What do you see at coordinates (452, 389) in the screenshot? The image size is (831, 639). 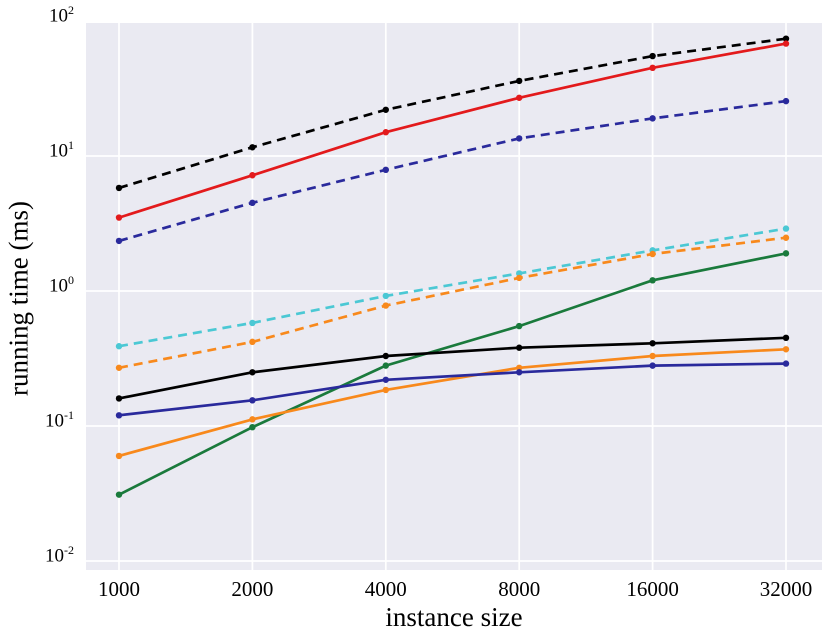 I see `series-line-navy-solid` at bounding box center [452, 389].